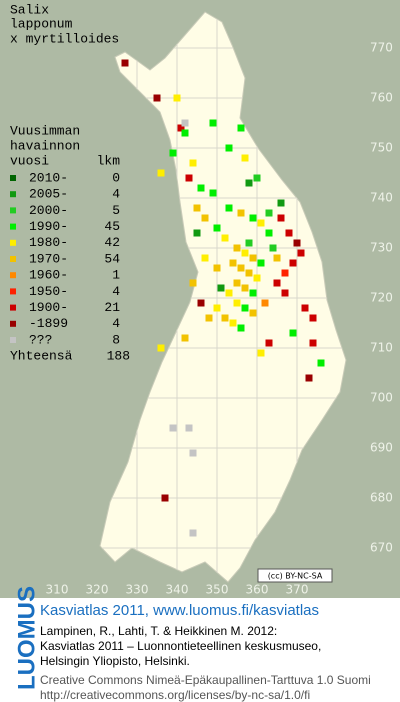 The image size is (400, 702). What do you see at coordinates (48, 210) in the screenshot?
I see `legend-label: 2000-` at bounding box center [48, 210].